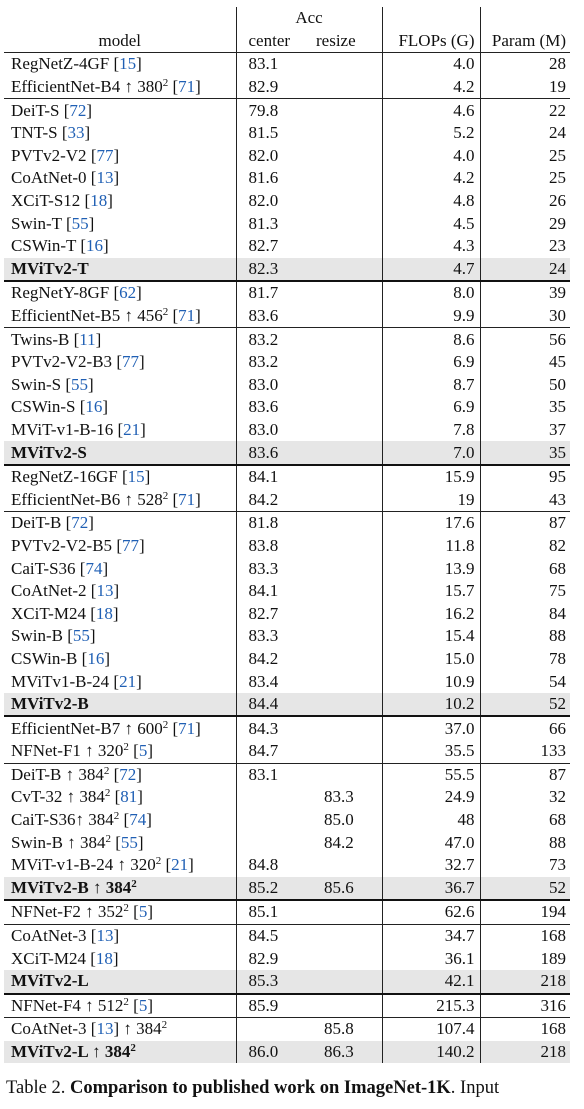 The height and width of the screenshot is (1109, 584). What do you see at coordinates (120, 752) in the screenshot?
I see `model-cell: NFNet-F1 ↑ 3202 [5]` at bounding box center [120, 752].